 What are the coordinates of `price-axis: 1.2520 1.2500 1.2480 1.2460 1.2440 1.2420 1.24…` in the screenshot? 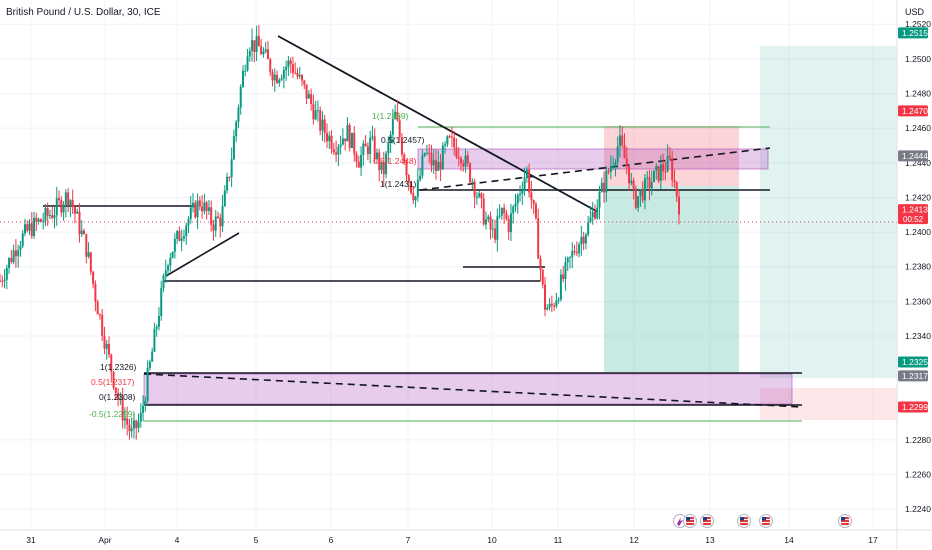 It's located at (918, 266).